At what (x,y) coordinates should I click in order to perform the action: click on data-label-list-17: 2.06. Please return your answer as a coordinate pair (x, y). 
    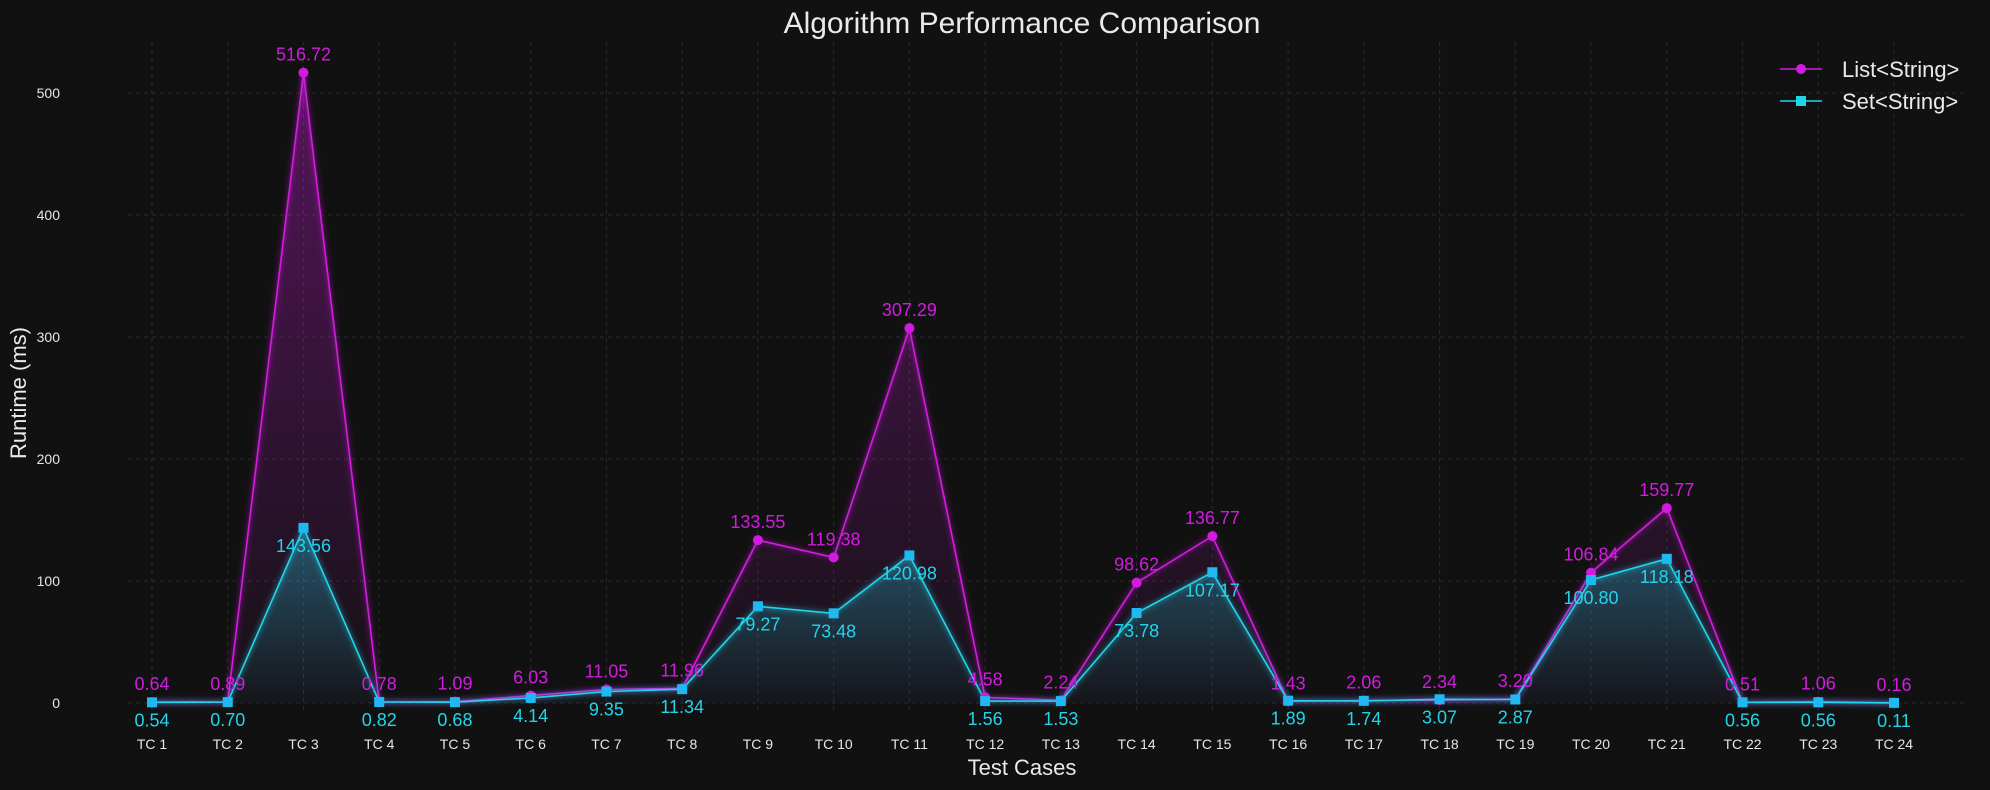
    Looking at the image, I should click on (1363, 682).